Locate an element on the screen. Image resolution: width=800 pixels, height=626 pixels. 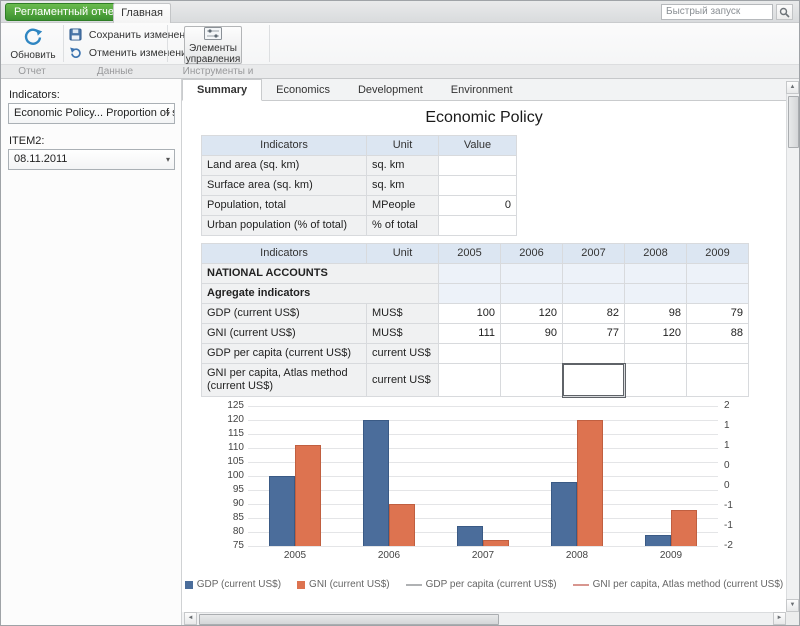
vertical-scrollbar: ▲ ▼ is located at coordinates (792, 346).